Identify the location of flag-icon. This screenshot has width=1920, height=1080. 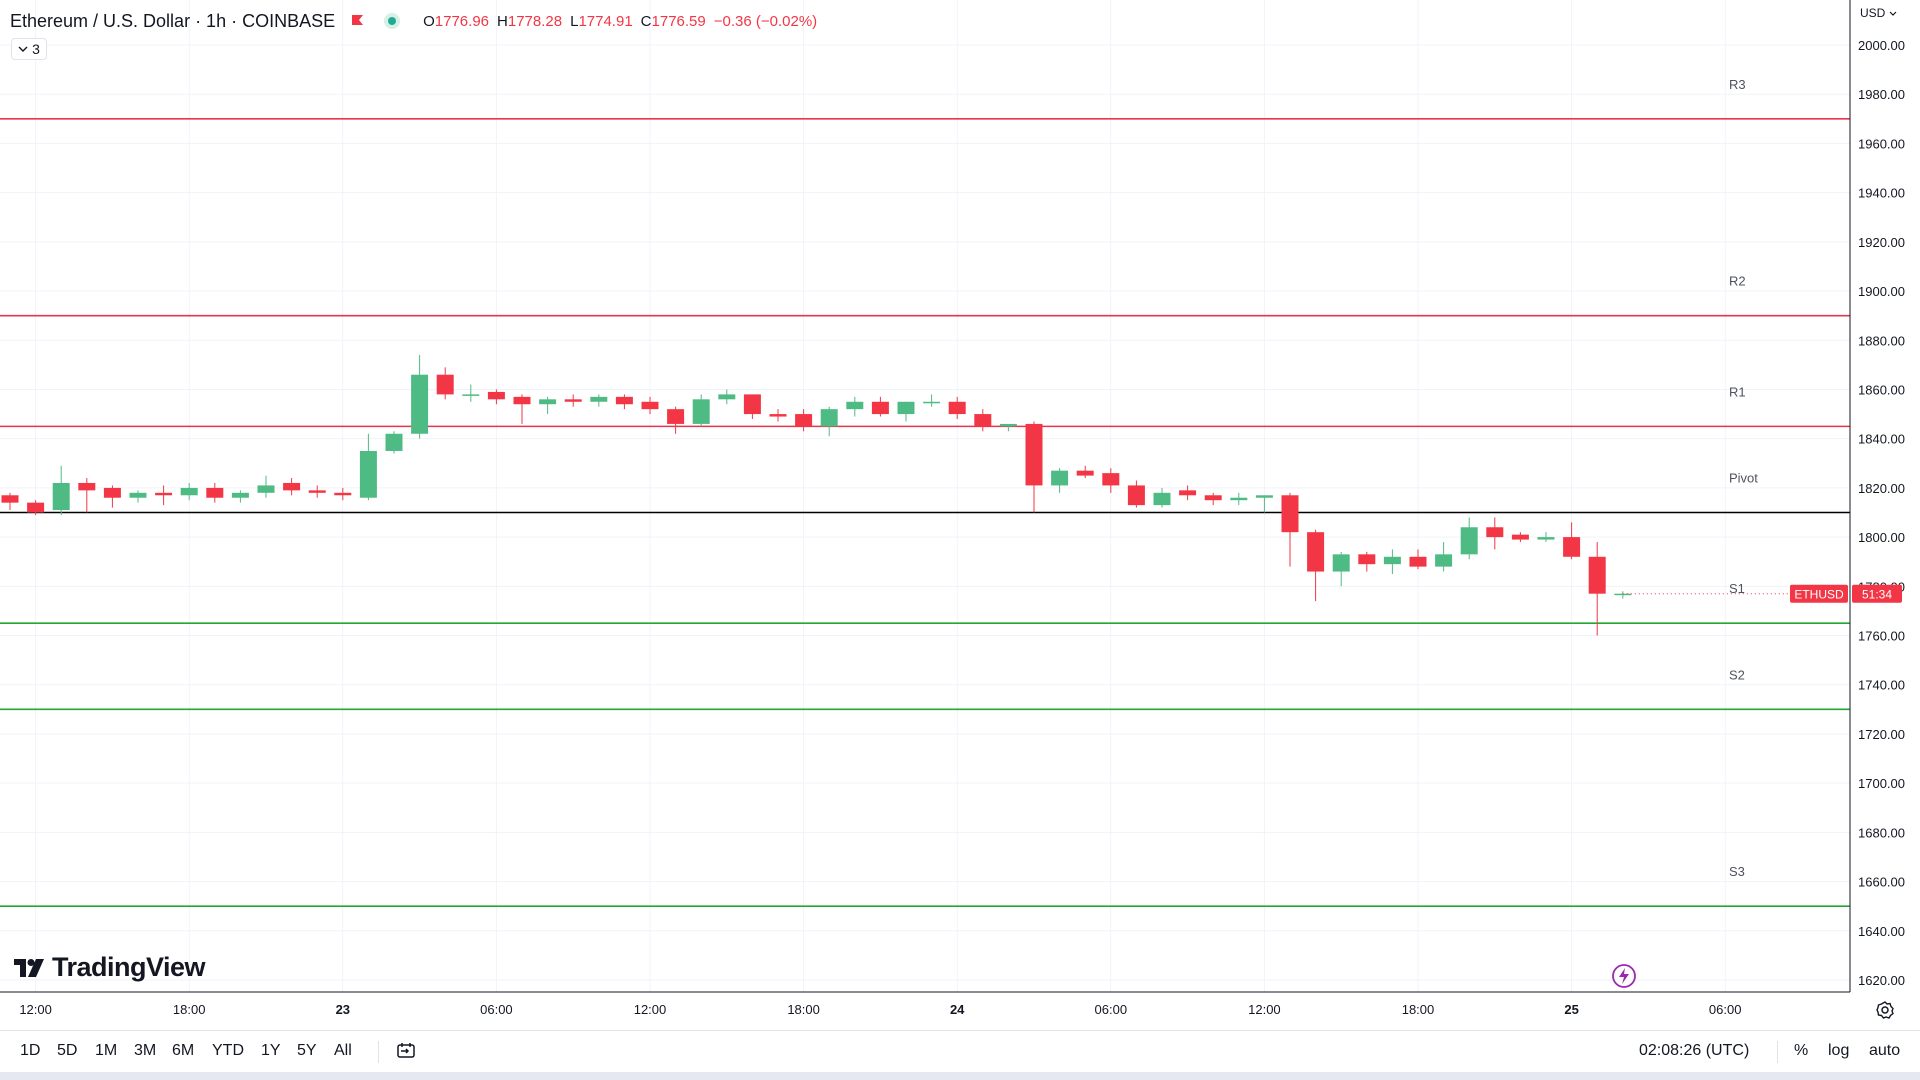
(357, 21).